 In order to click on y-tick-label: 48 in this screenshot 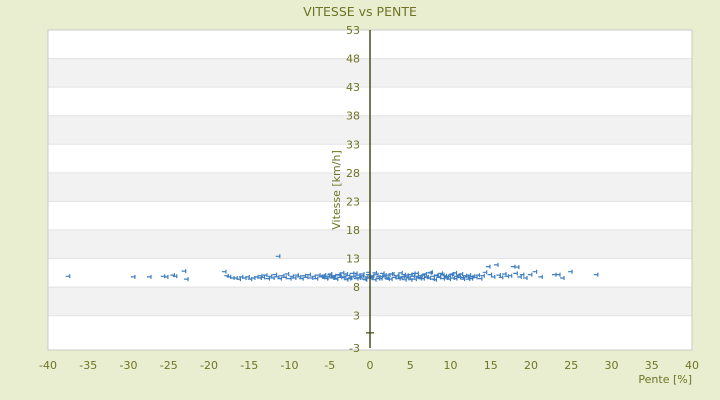, I will do `click(353, 59)`.